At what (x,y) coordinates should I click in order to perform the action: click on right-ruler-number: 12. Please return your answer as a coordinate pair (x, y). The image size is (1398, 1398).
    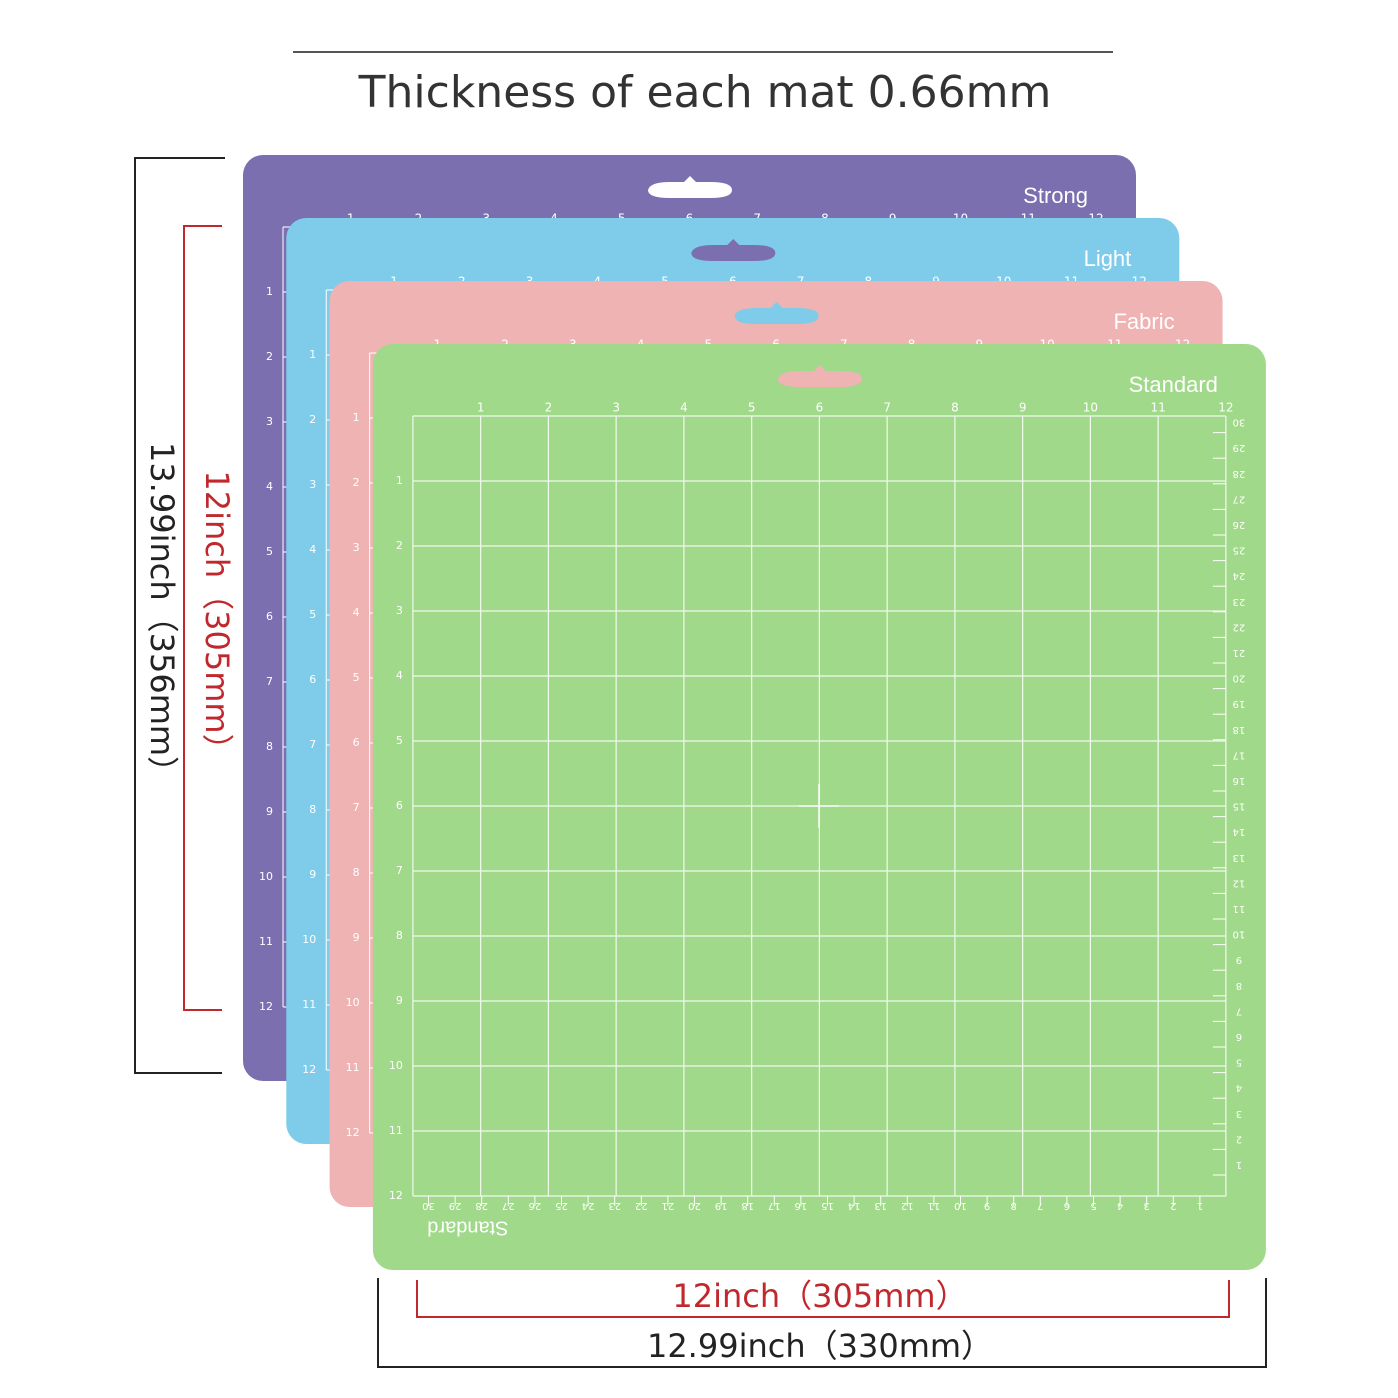
    Looking at the image, I should click on (1239, 882).